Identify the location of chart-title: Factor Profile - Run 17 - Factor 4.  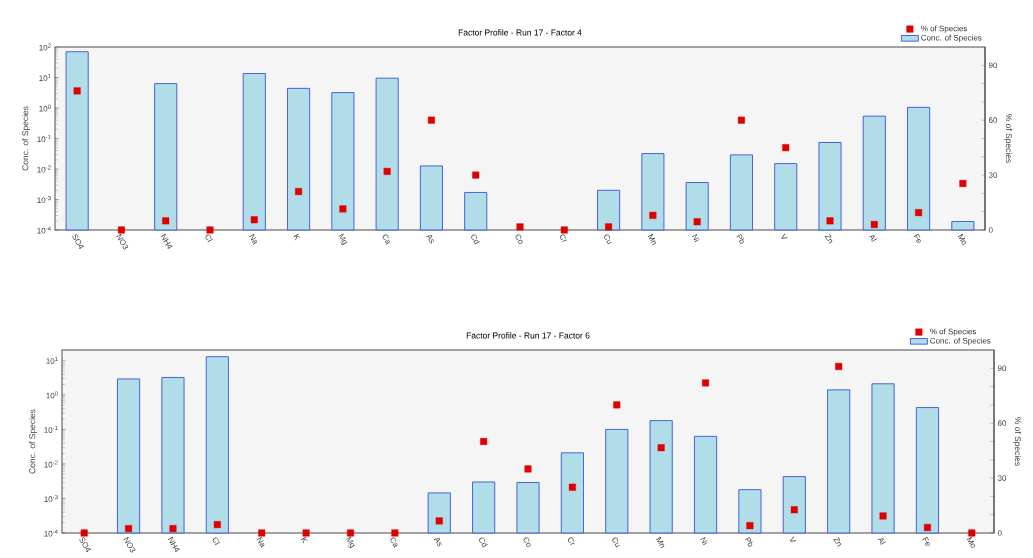
(520, 32).